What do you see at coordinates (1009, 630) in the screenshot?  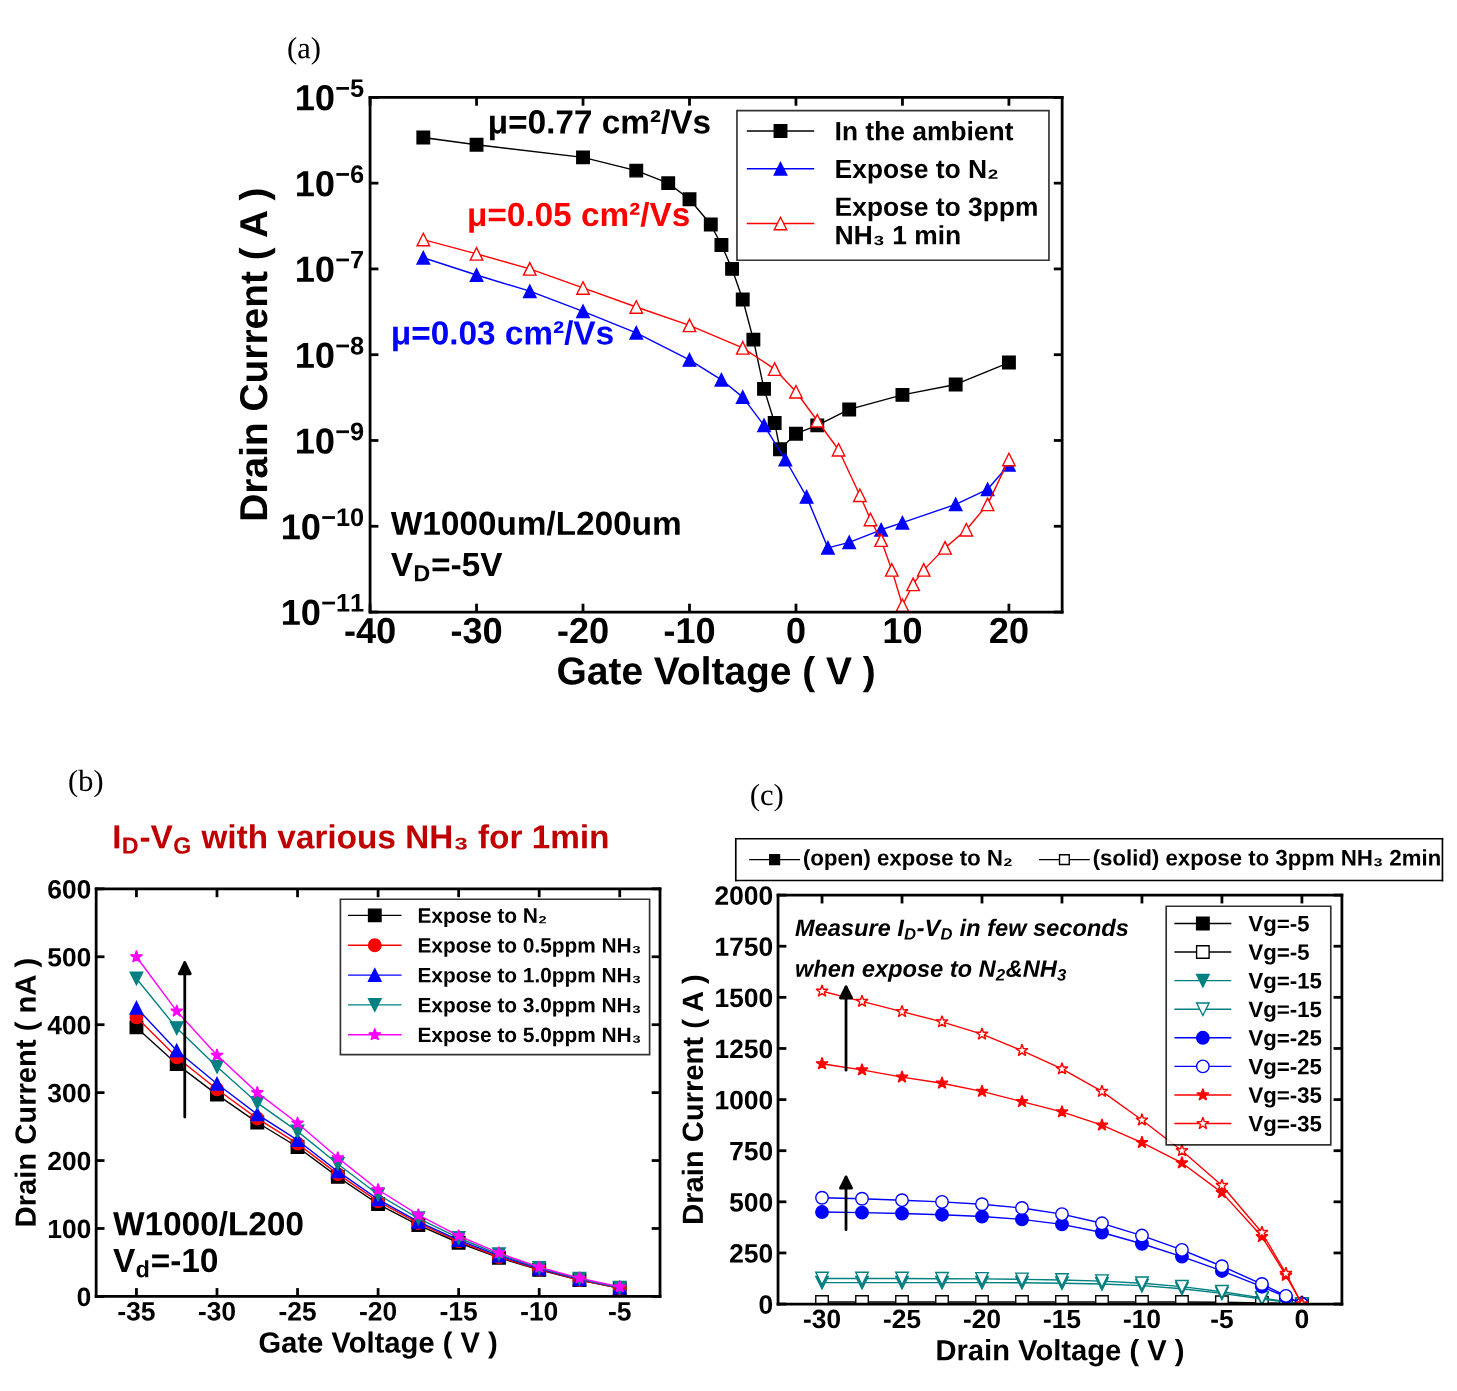 I see `x-tick-label: 20` at bounding box center [1009, 630].